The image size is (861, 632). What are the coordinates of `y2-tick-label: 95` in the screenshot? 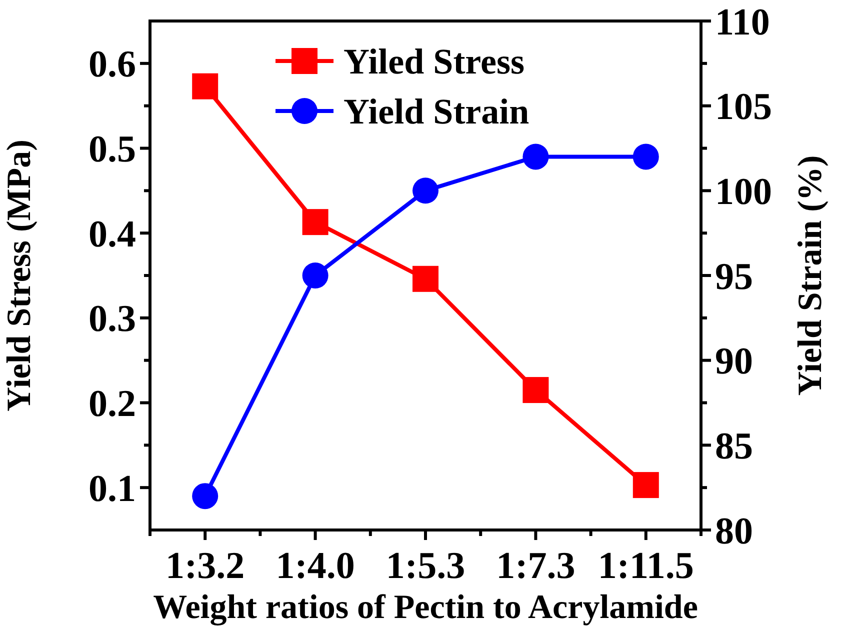 It's located at (734, 277).